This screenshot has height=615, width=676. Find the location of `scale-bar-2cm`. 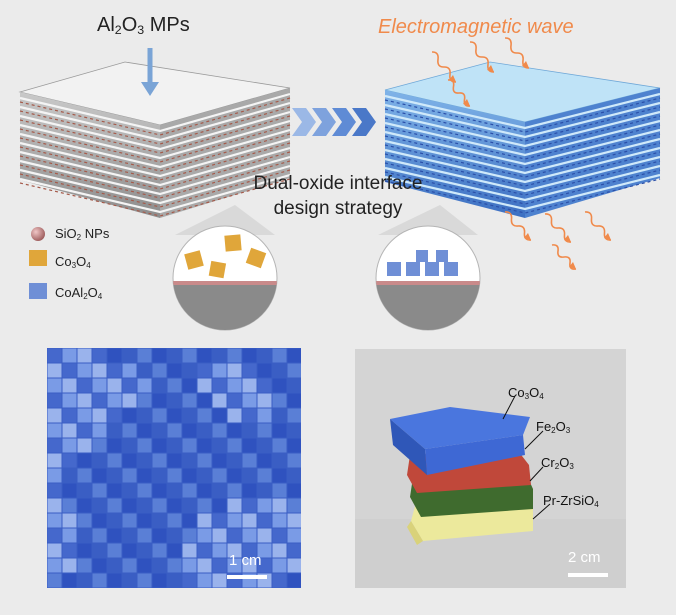

scale-bar-2cm is located at coordinates (588, 575).